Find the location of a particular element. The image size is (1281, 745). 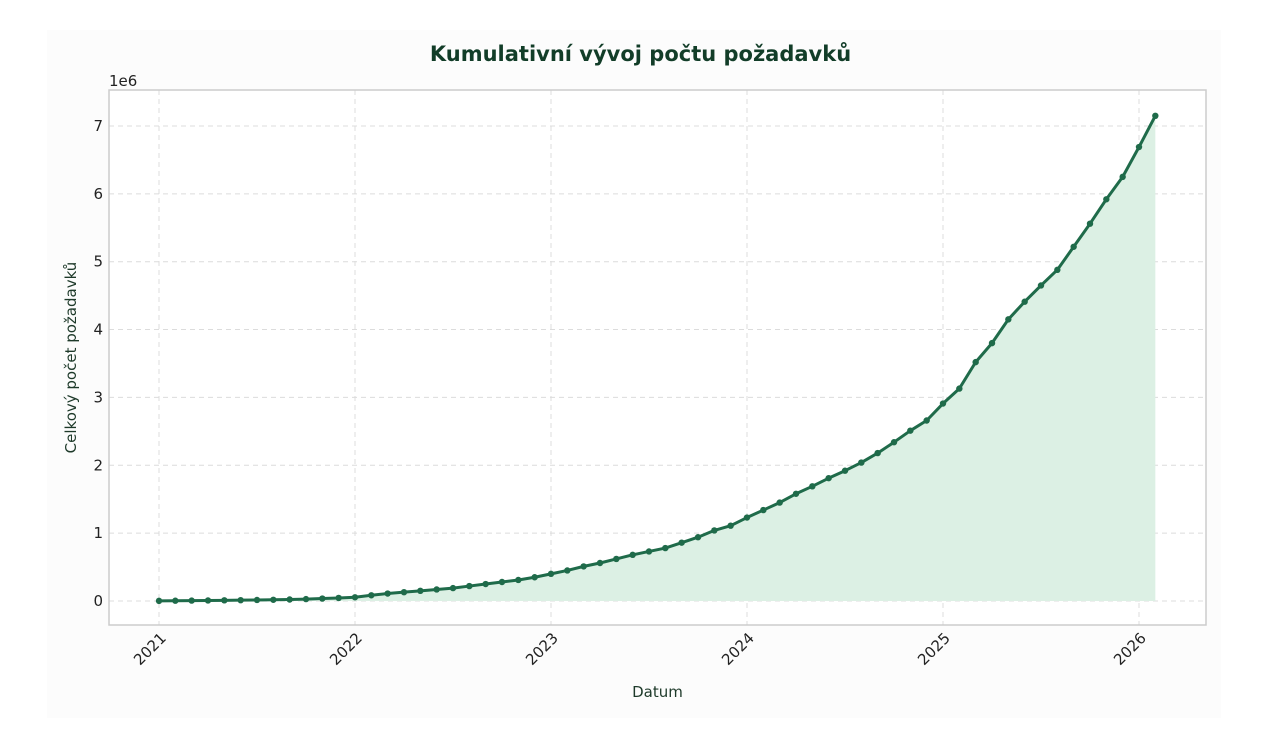

x-tick-label: 2022 is located at coordinates (346, 649).